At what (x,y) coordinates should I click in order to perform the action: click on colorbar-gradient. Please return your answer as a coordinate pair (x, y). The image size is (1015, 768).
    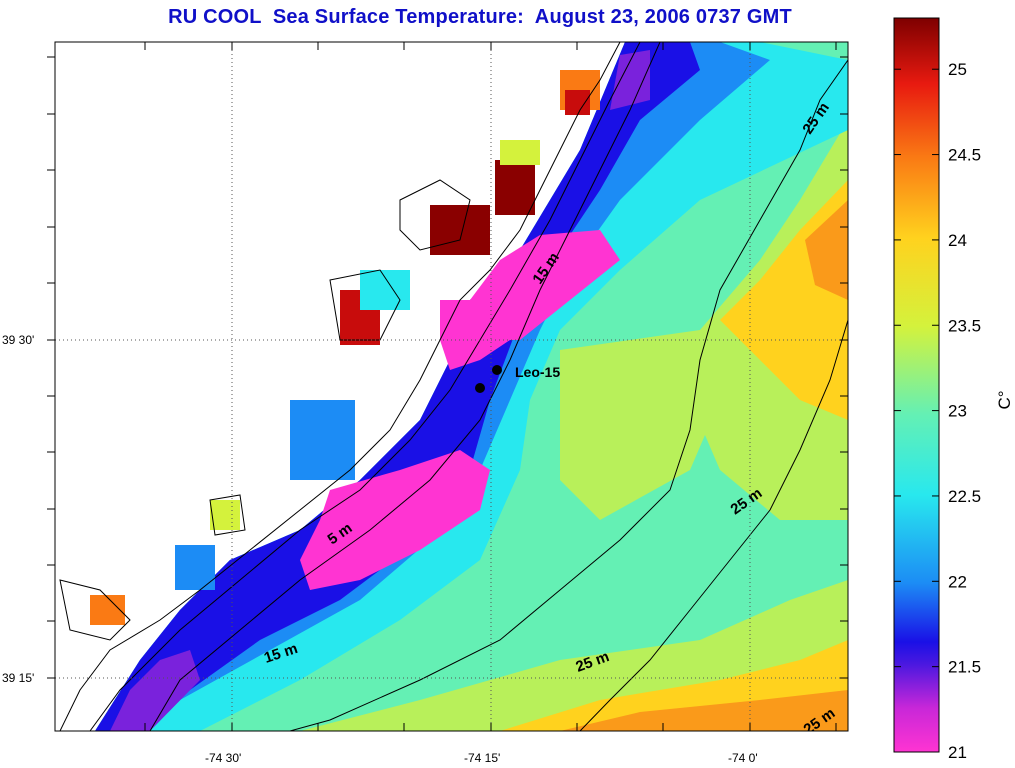
    Looking at the image, I should click on (916, 385).